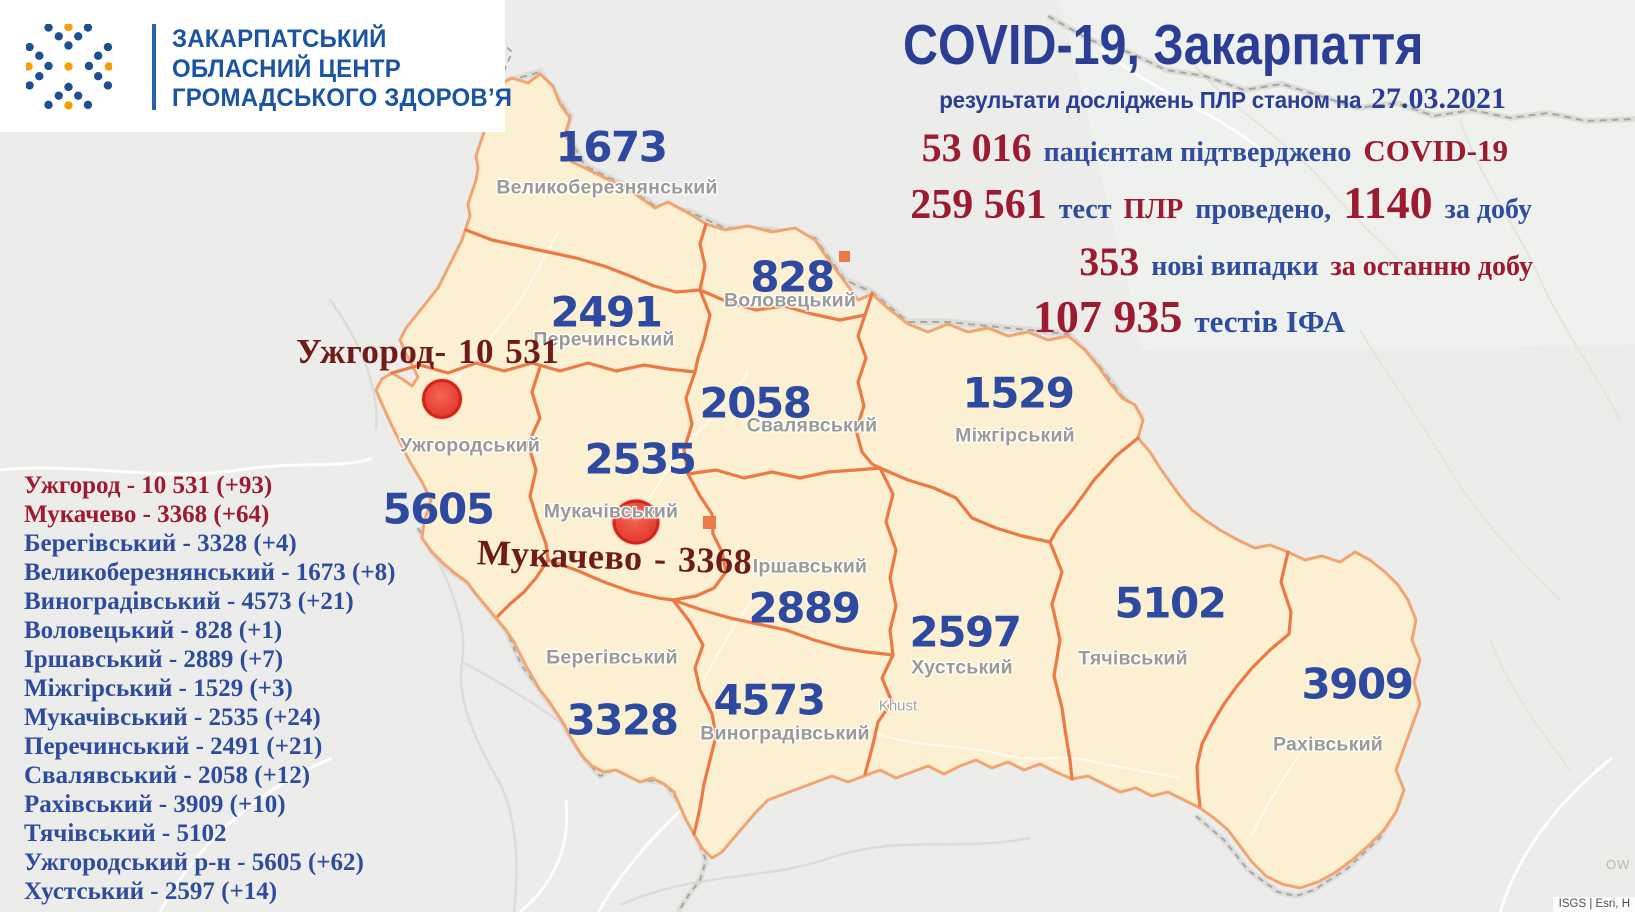  I want to click on map-attribution: ISGS | Esri, H, so click(1593, 904).